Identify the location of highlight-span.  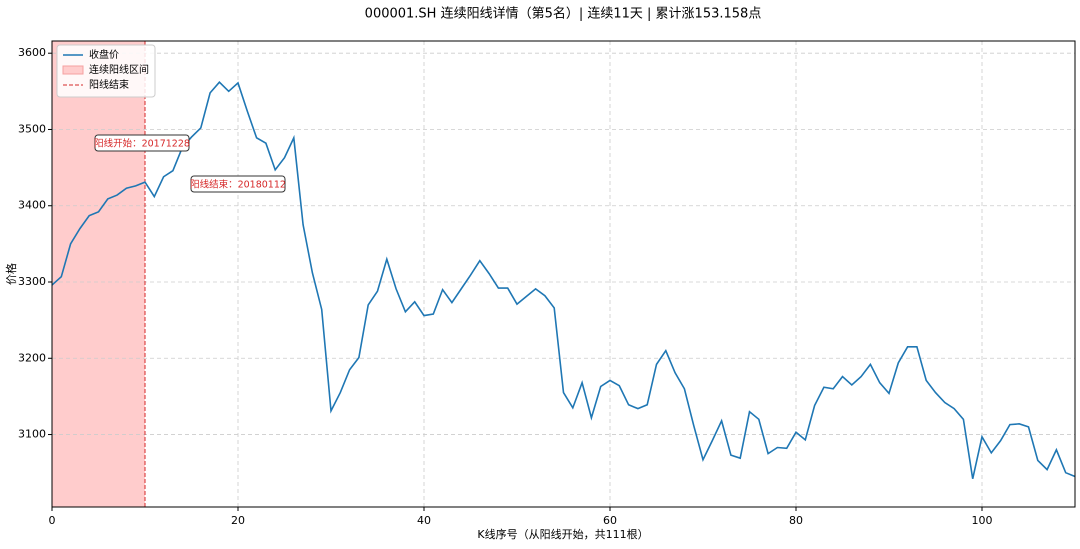
(98, 274).